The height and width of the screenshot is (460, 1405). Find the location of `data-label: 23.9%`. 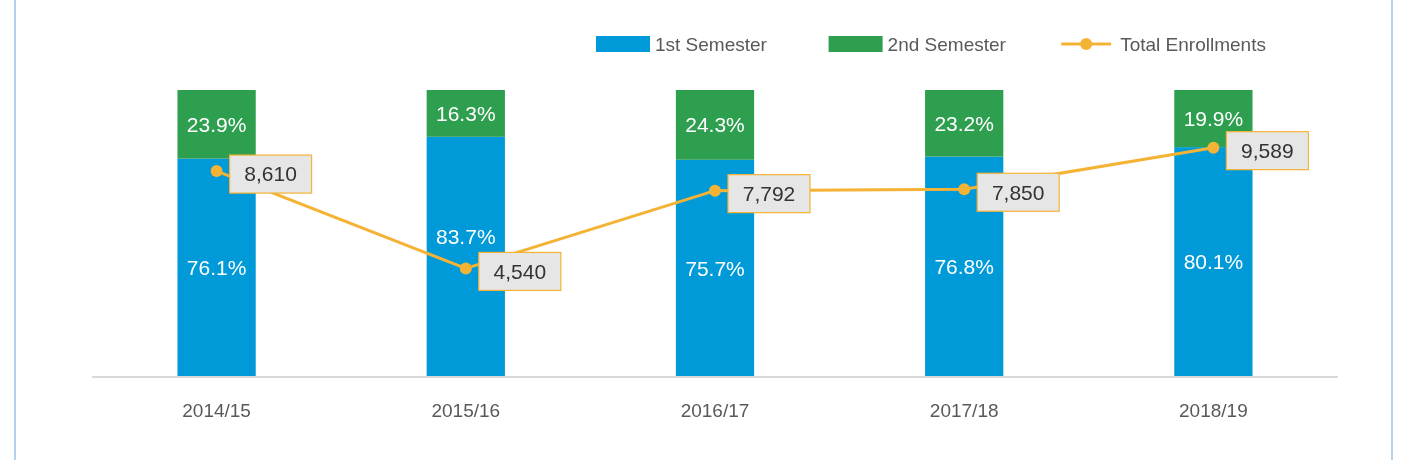

data-label: 23.9% is located at coordinates (216, 124).